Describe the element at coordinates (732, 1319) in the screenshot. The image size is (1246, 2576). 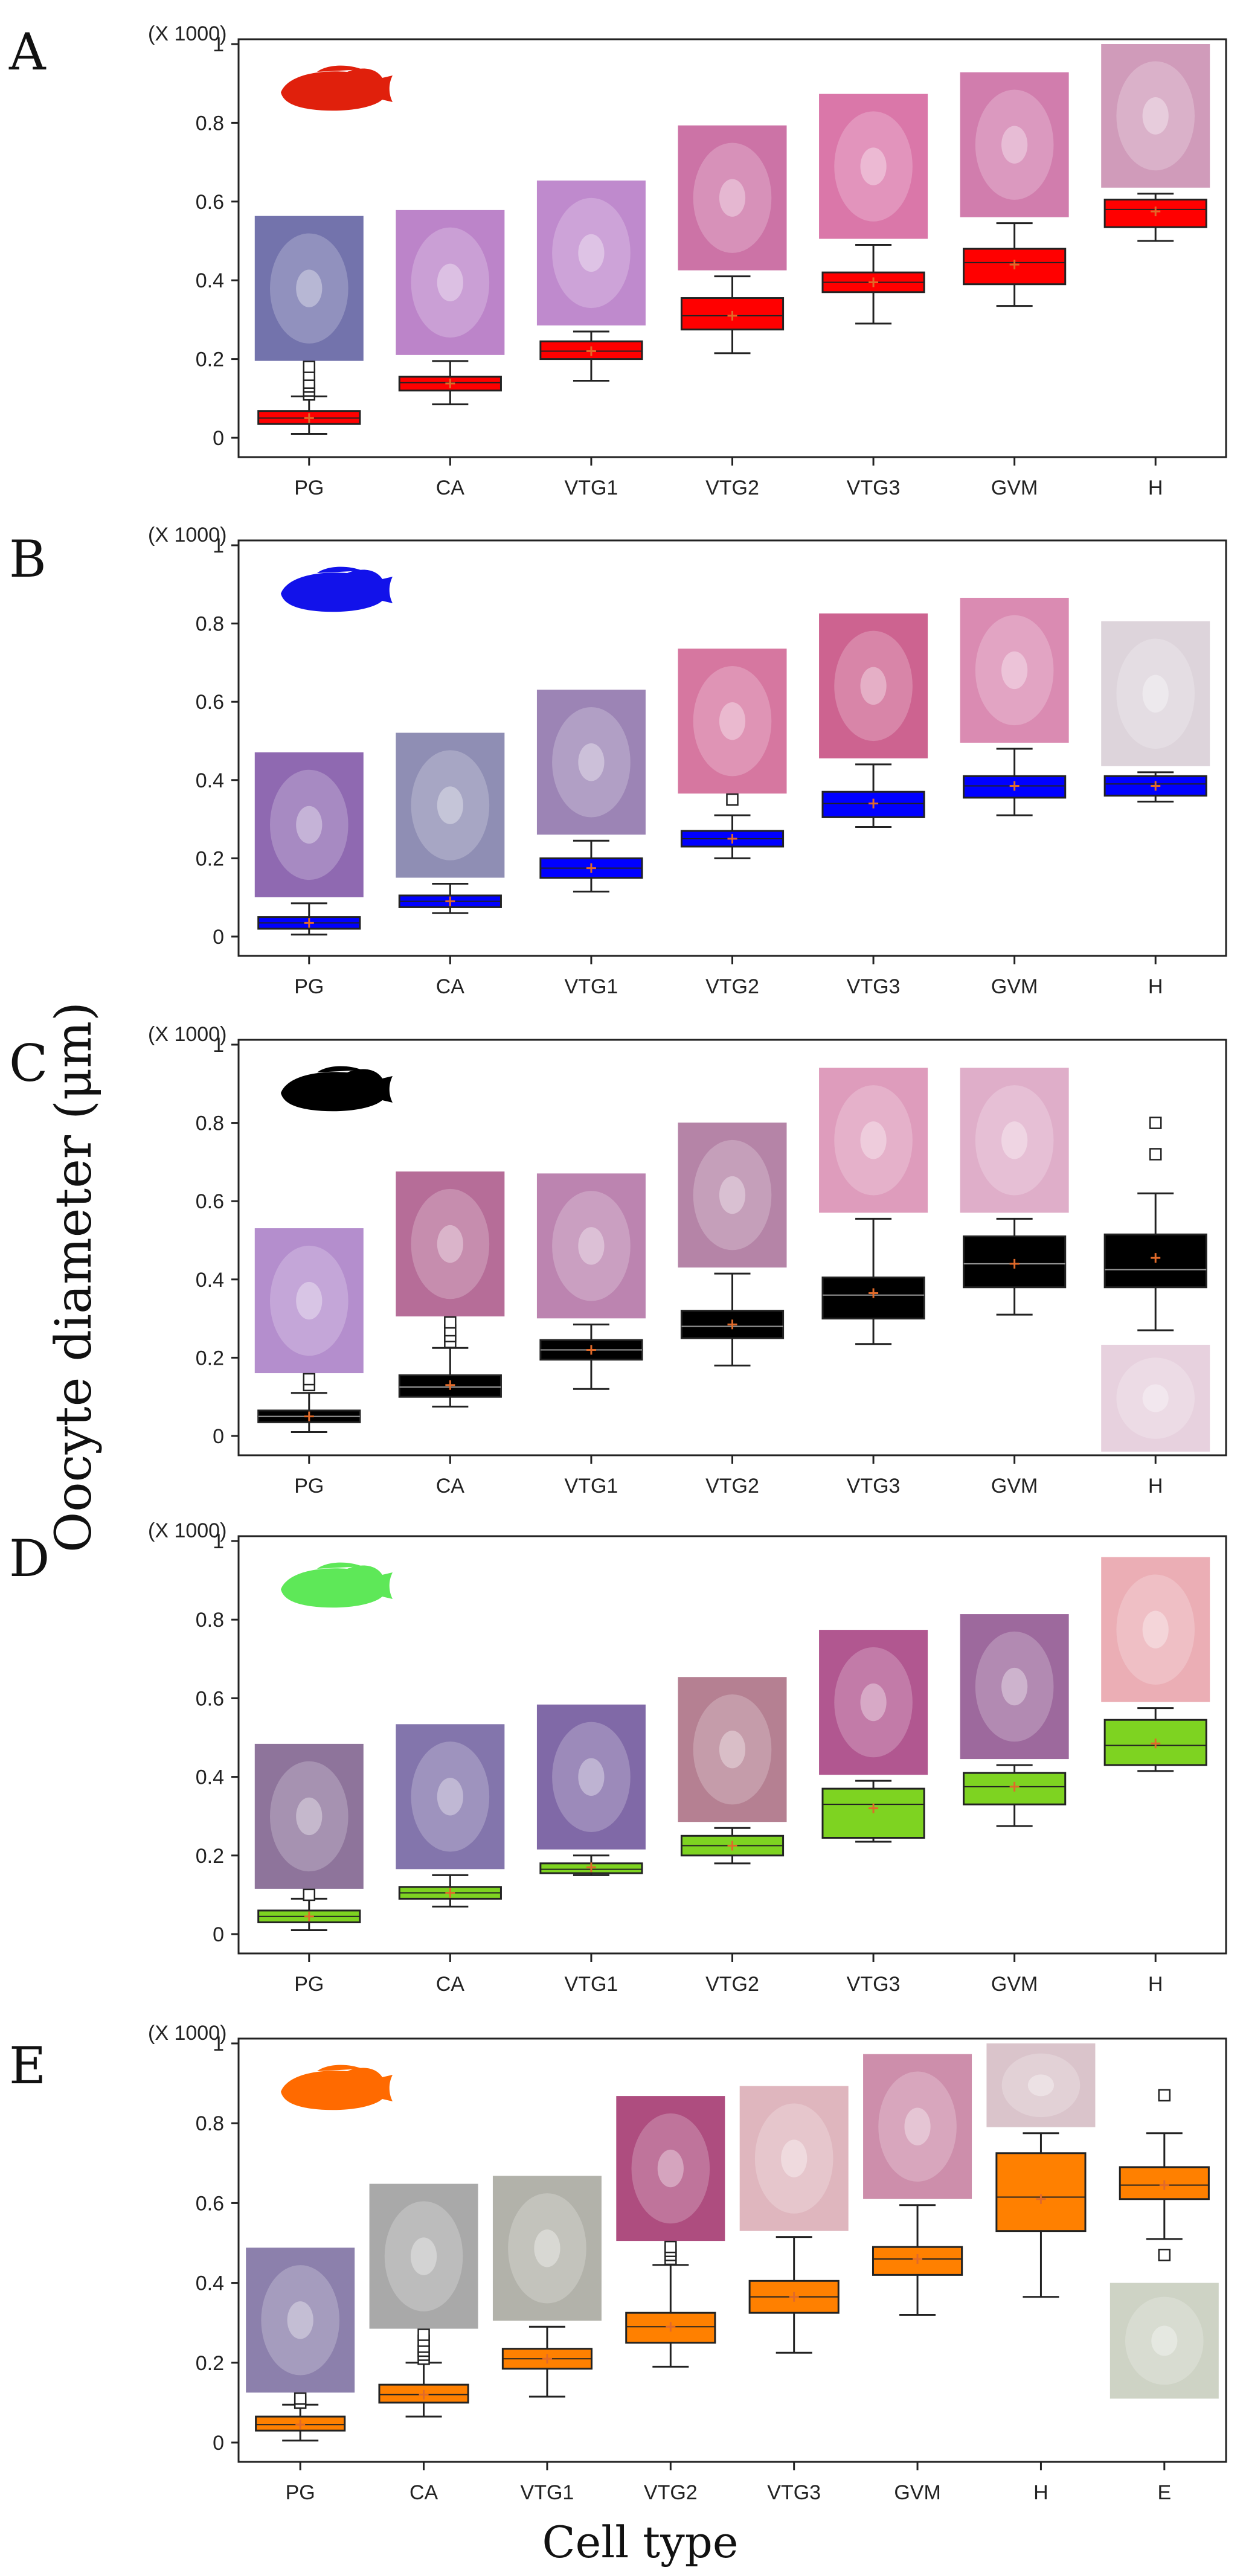
I see `box-VTG2` at that location.